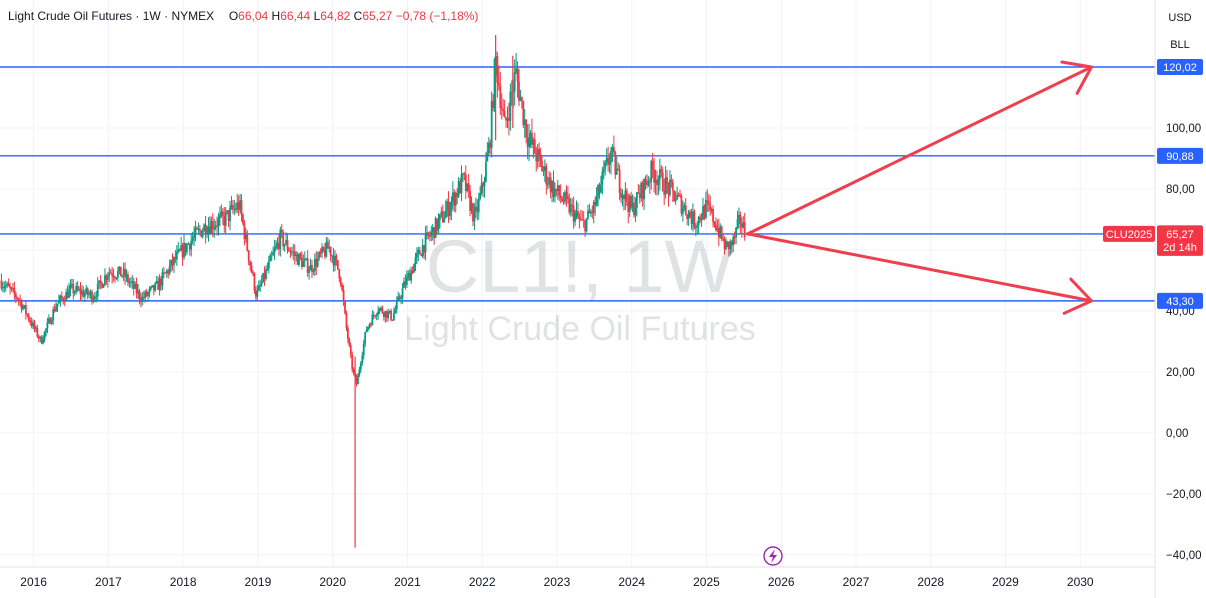  What do you see at coordinates (151, 16) in the screenshot?
I see `interval: 1W` at bounding box center [151, 16].